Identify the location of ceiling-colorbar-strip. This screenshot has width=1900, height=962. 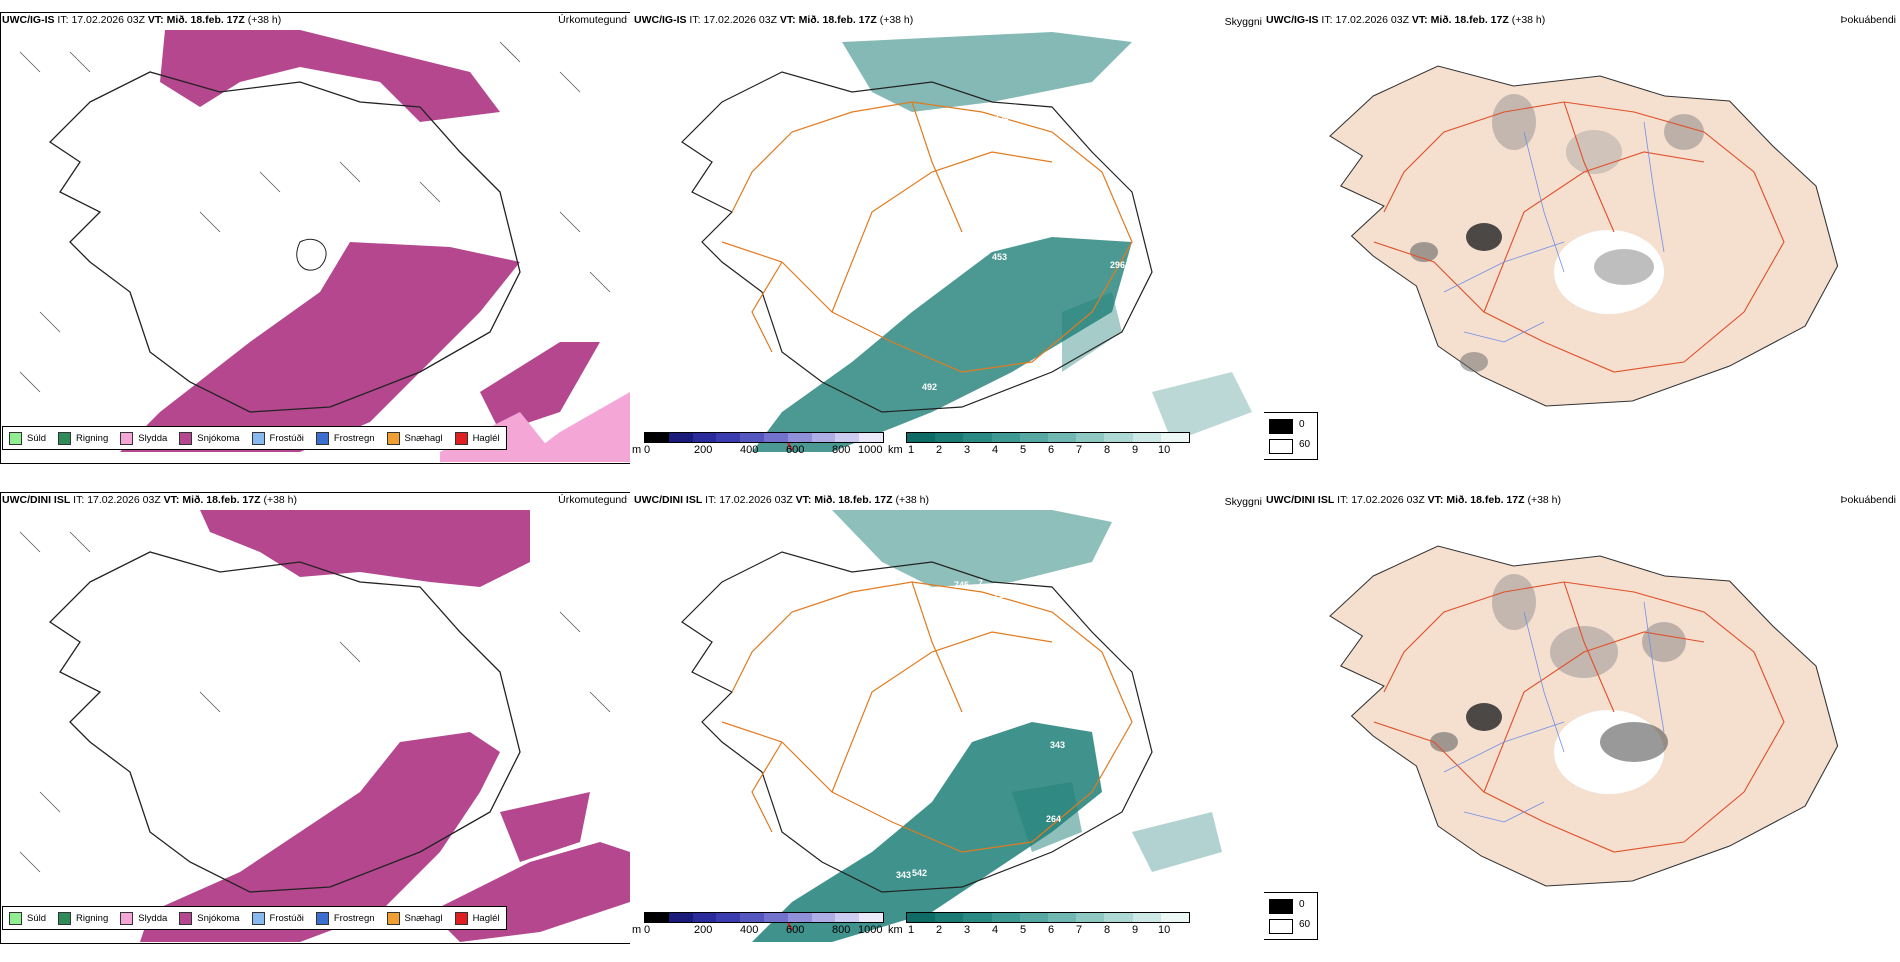
(764, 917).